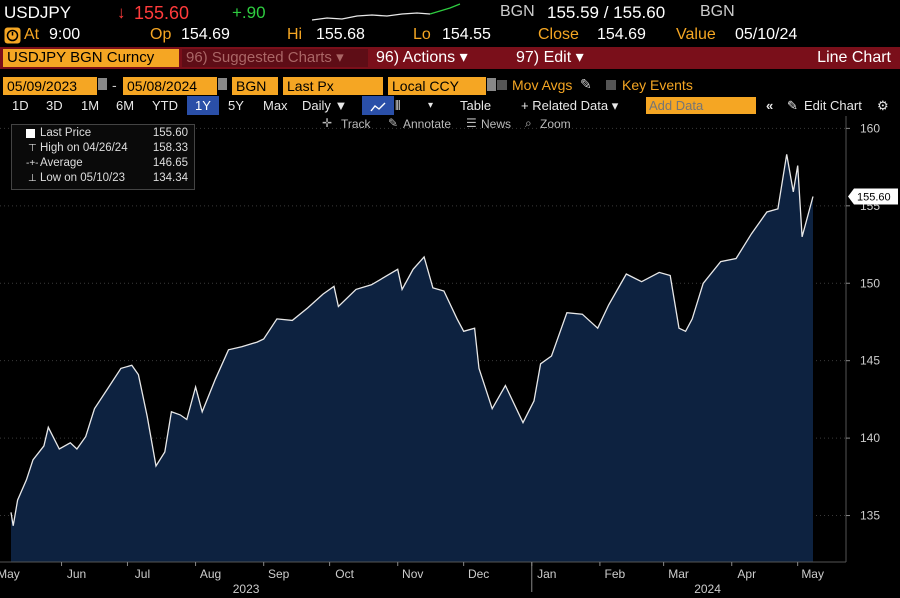 The width and height of the screenshot is (900, 598). I want to click on mov-avgs-label: Mov Avgs, so click(542, 85).